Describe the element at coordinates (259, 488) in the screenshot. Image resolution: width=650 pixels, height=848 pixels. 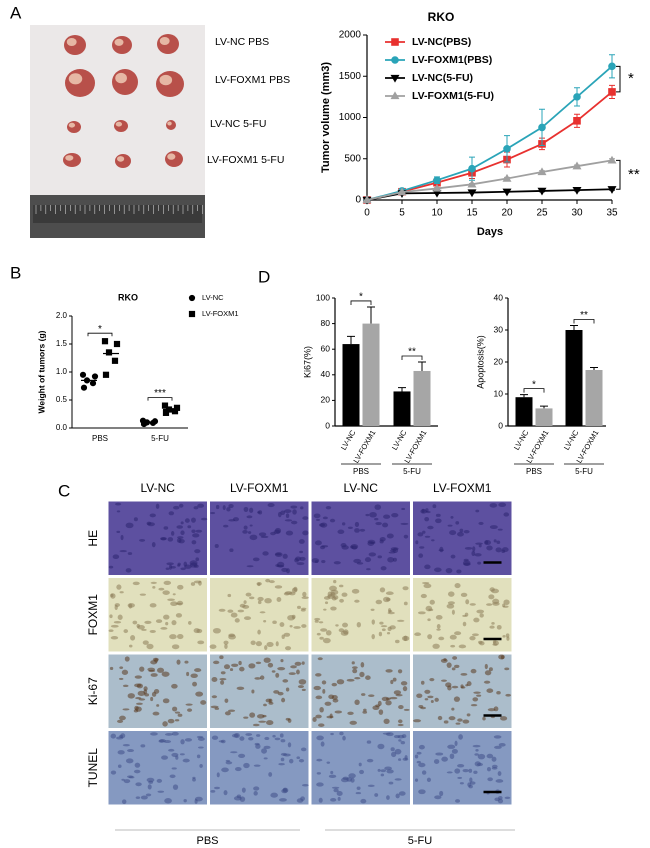
I see `column-label: LV-FOXM1` at that location.